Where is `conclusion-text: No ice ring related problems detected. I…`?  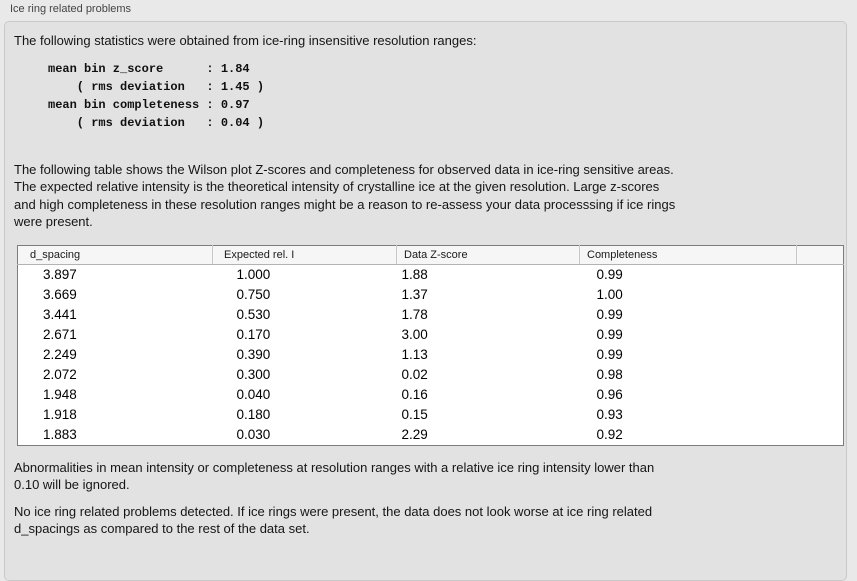 conclusion-text: No ice ring related problems detected. I… is located at coordinates (333, 520).